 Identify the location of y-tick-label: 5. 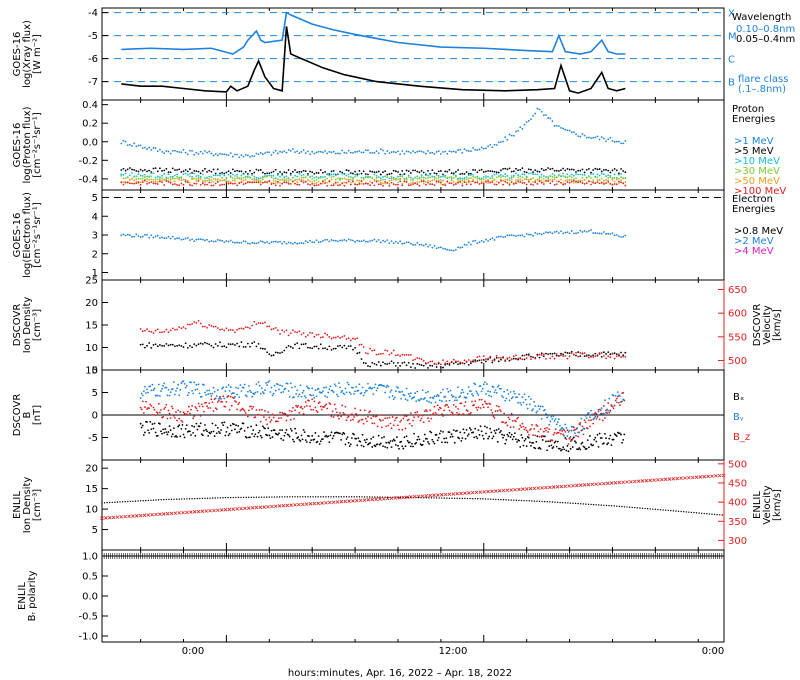
(95, 371).